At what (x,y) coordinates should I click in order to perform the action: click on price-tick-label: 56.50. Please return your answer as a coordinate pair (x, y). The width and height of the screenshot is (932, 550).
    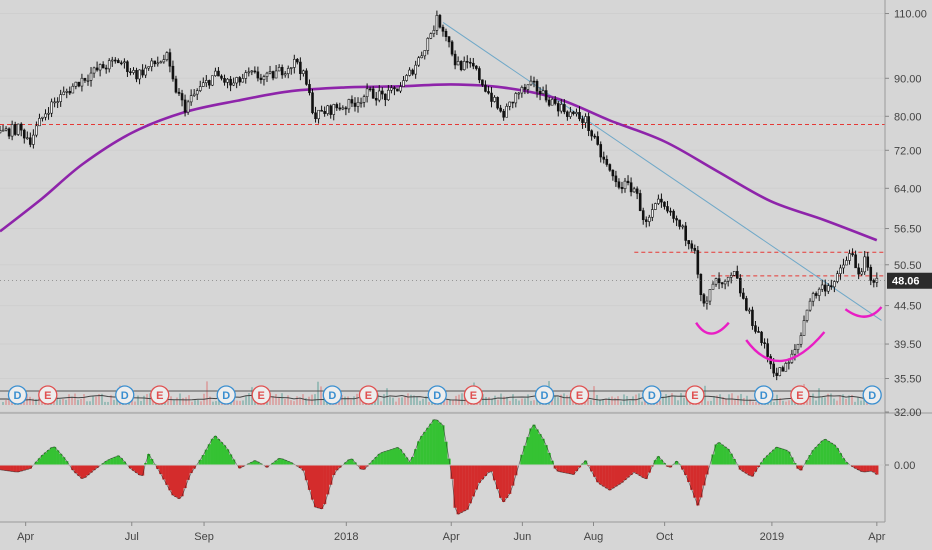
    Looking at the image, I should click on (908, 230).